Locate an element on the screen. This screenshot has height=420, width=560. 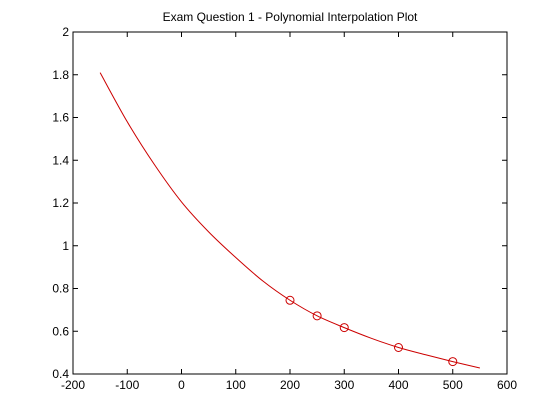
y-tick-label: 1 is located at coordinates (65, 246).